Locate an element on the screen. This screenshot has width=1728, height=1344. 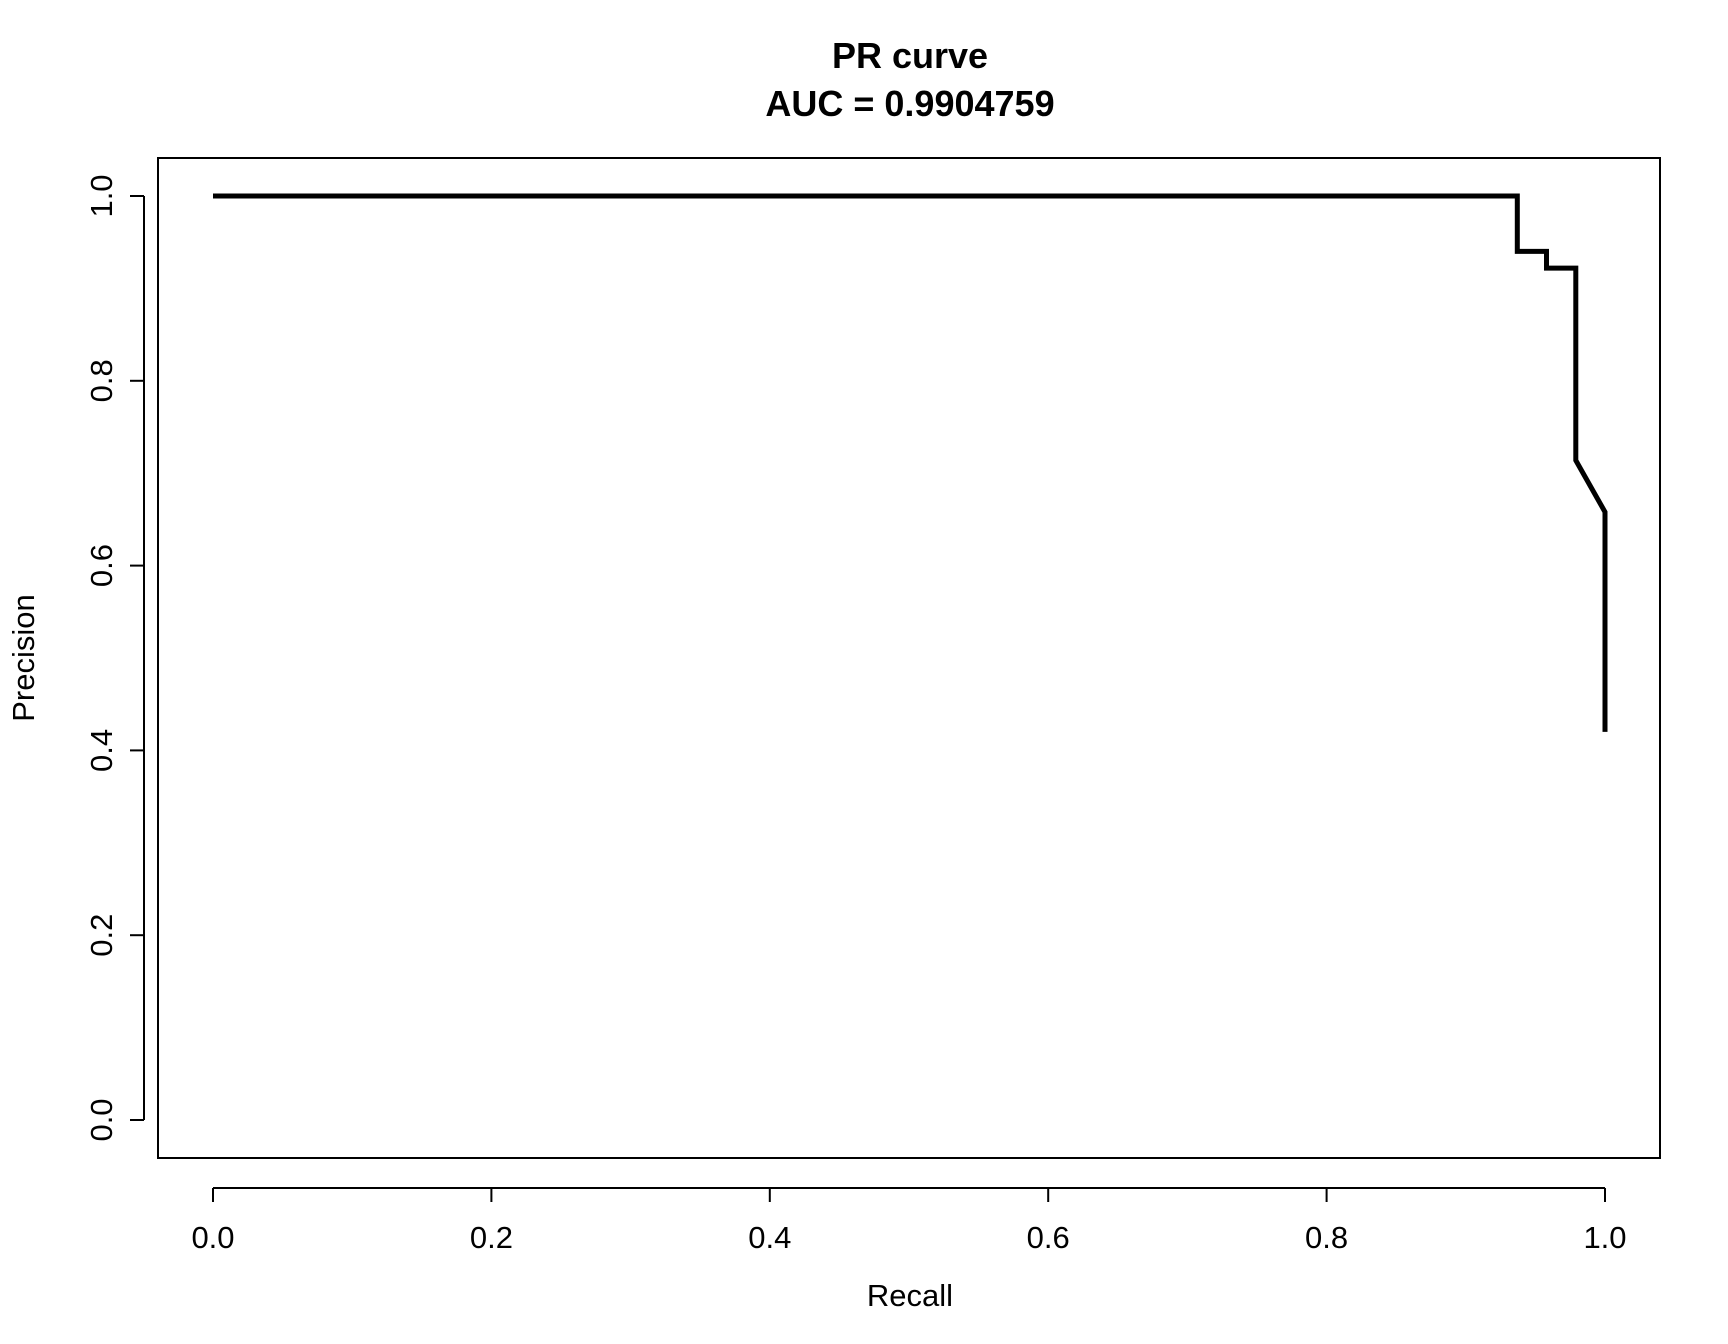
chart-subtitle: AUC = 0.9904759 is located at coordinates (909, 103).